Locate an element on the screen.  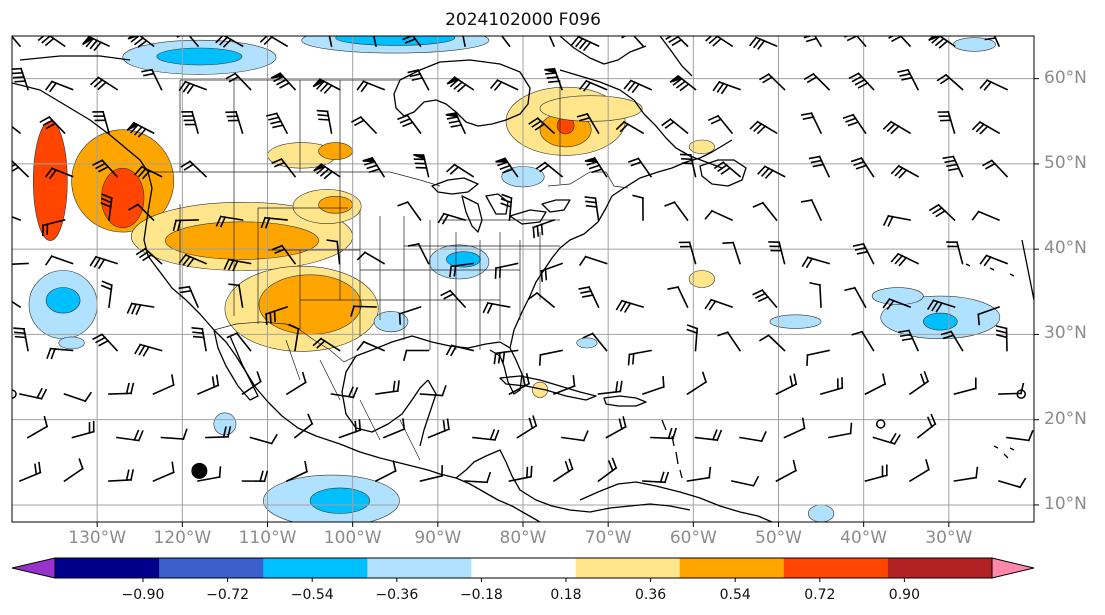
longitude-label: 110°W is located at coordinates (267, 538).